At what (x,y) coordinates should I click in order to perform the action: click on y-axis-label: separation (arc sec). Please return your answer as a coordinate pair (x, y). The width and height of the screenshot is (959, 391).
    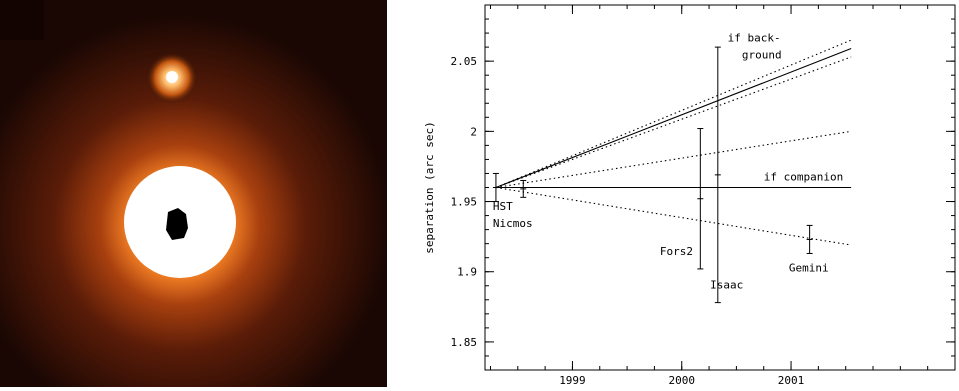
    Looking at the image, I should click on (429, 187).